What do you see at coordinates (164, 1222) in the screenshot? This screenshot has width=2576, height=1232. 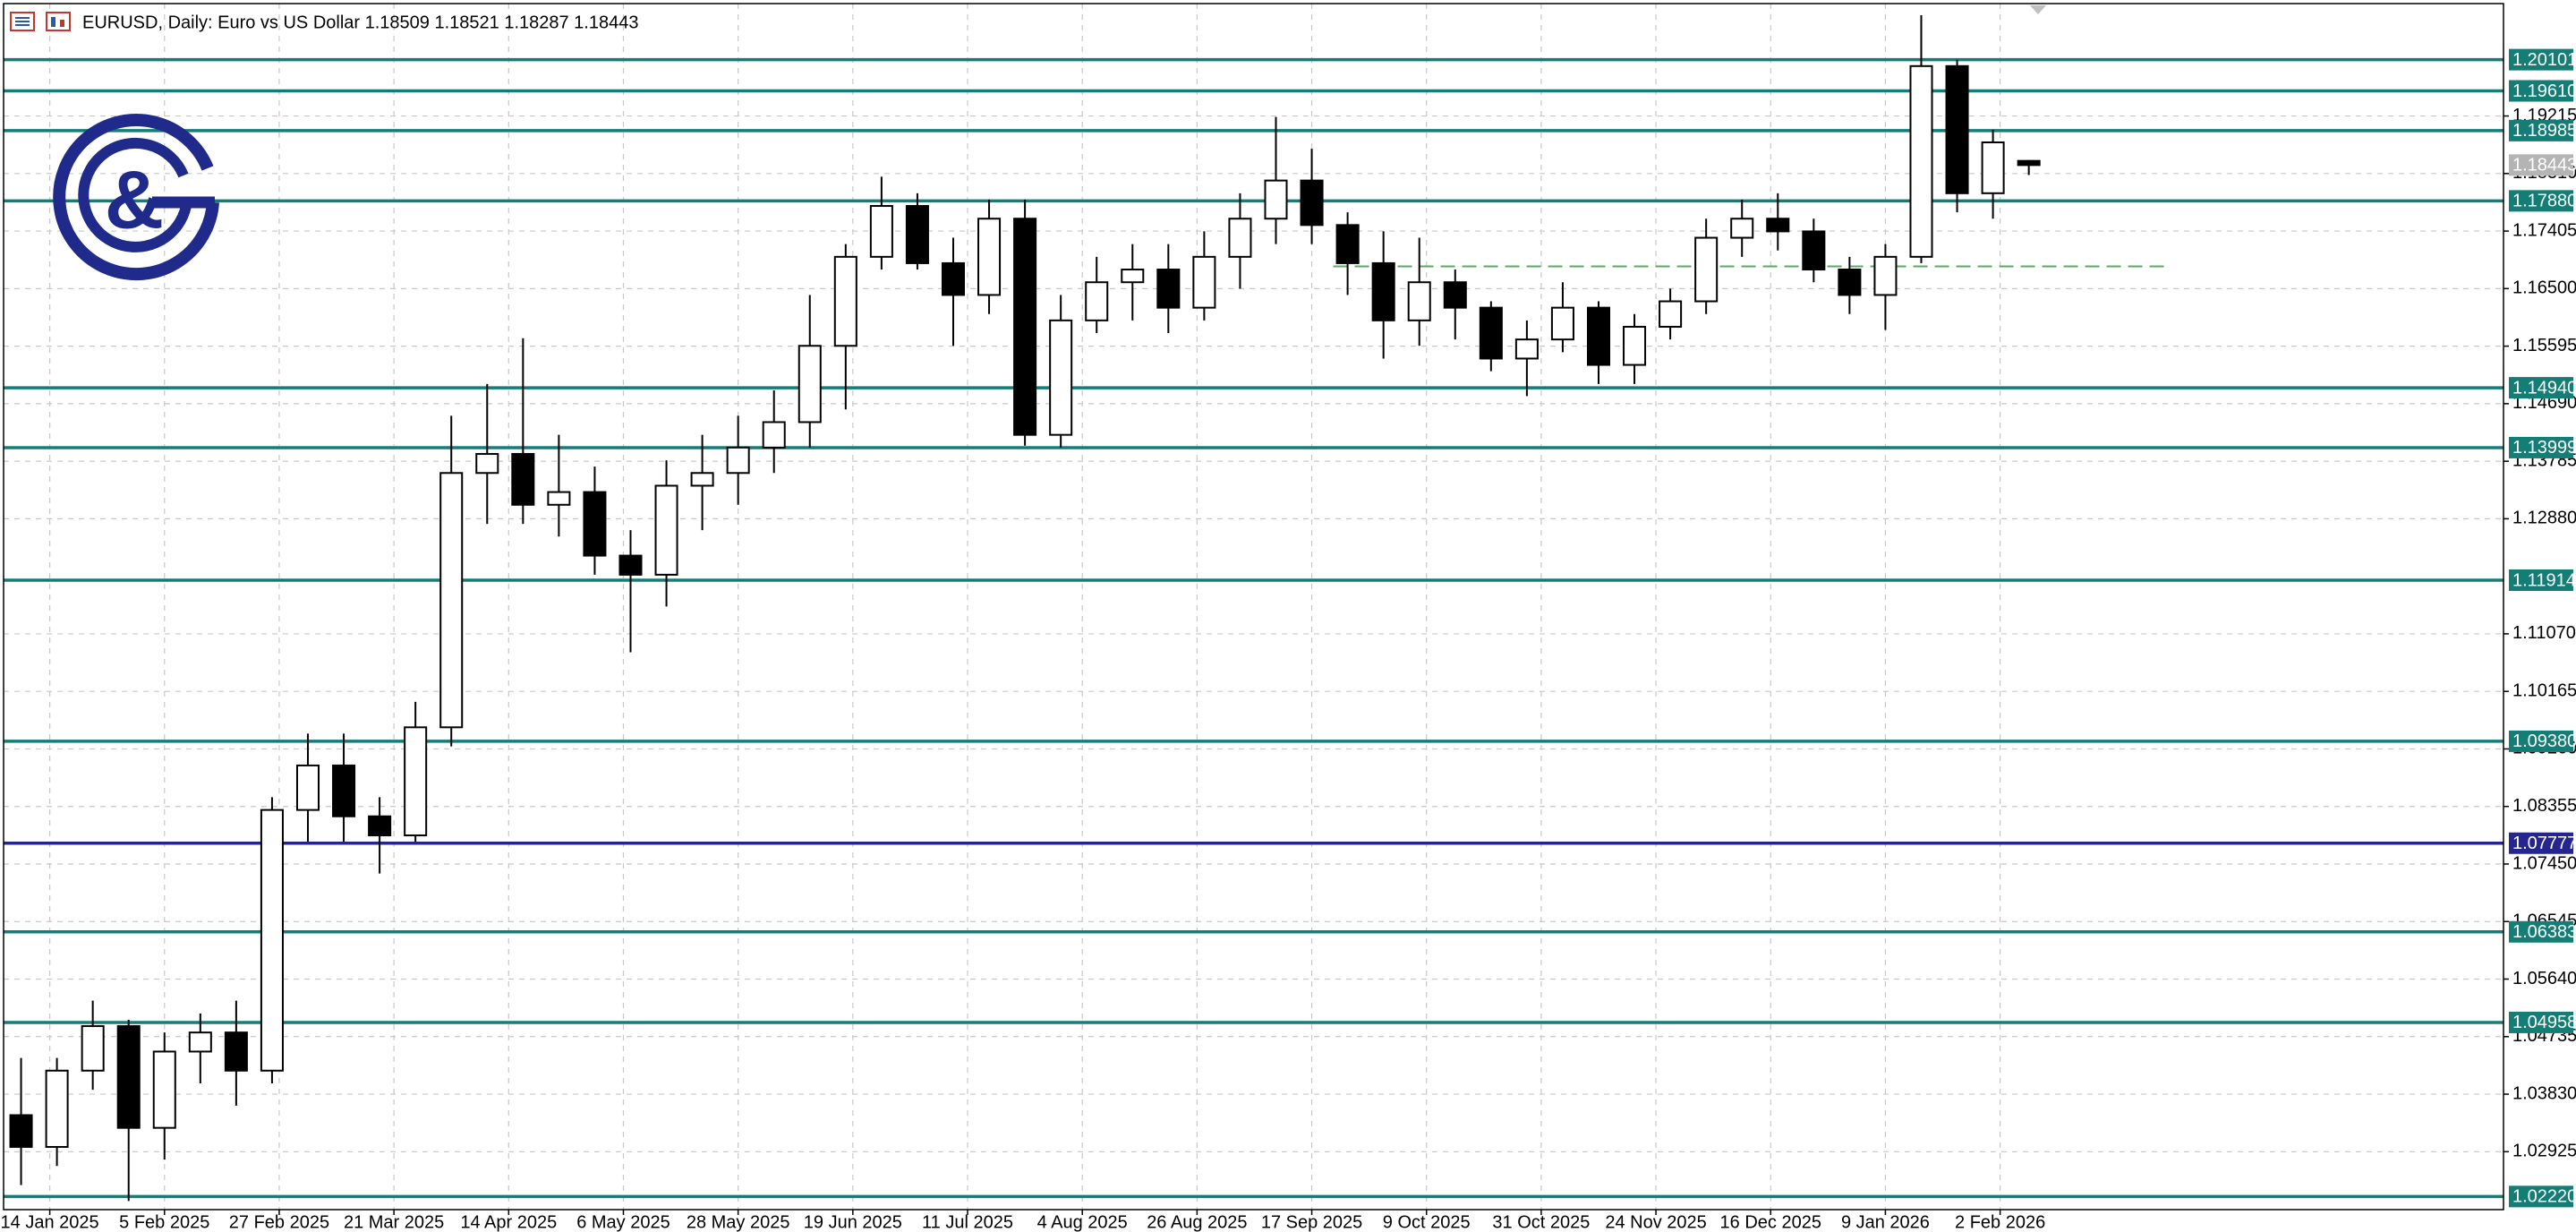 I see `x-tick-label: 5 Feb 2025` at bounding box center [164, 1222].